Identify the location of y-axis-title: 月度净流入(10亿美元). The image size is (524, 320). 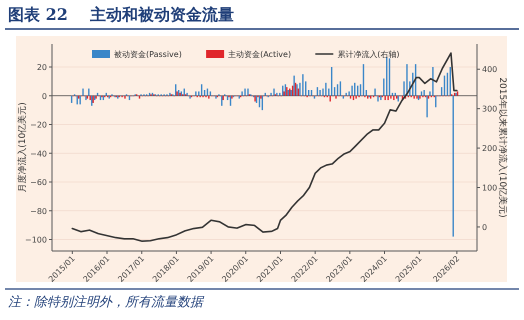
(22, 147).